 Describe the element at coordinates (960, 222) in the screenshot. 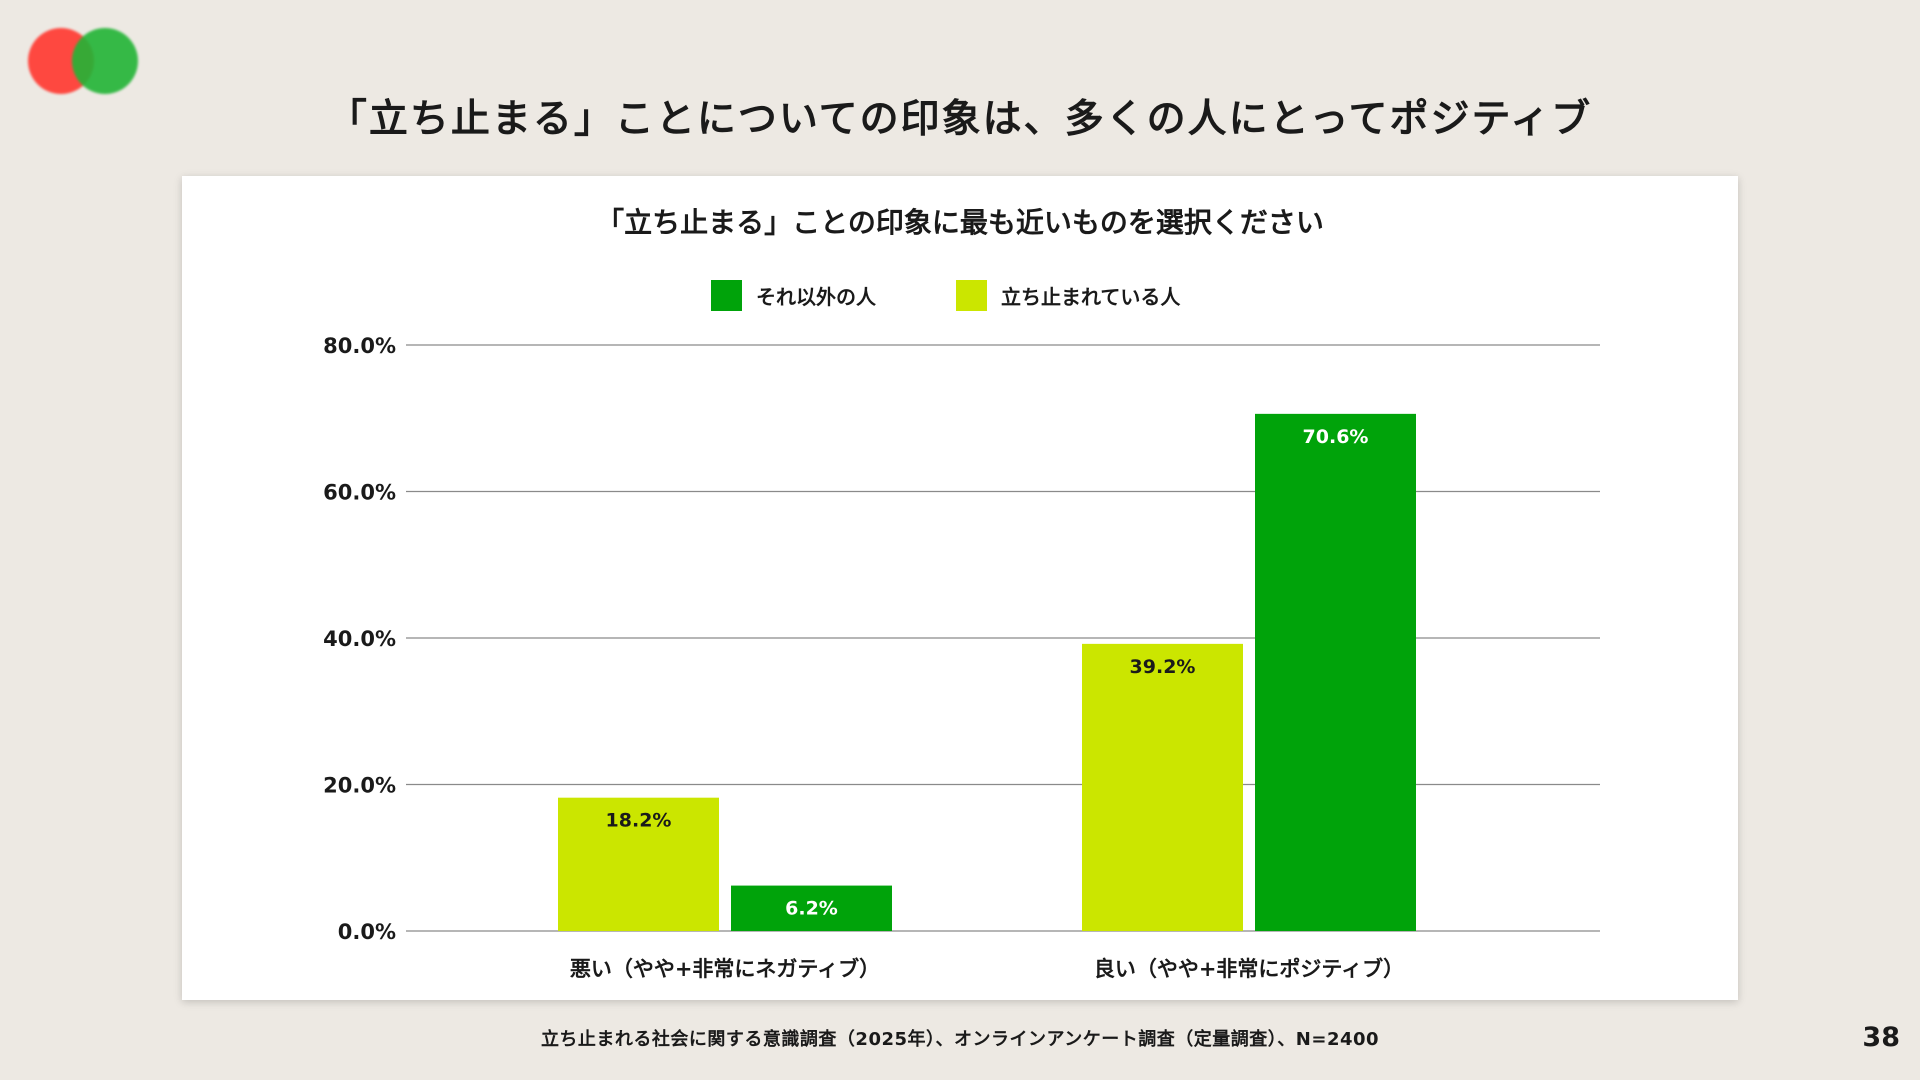

I see `chart-title: 「立ち止まる」ことの印象に最も近いものを選択ください` at that location.